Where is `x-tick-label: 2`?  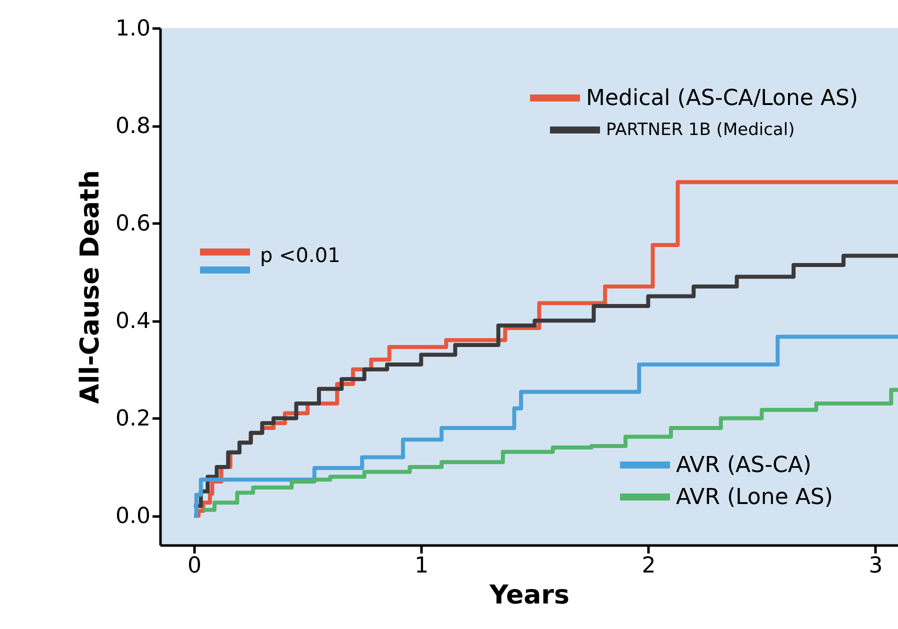
x-tick-label: 2 is located at coordinates (649, 566).